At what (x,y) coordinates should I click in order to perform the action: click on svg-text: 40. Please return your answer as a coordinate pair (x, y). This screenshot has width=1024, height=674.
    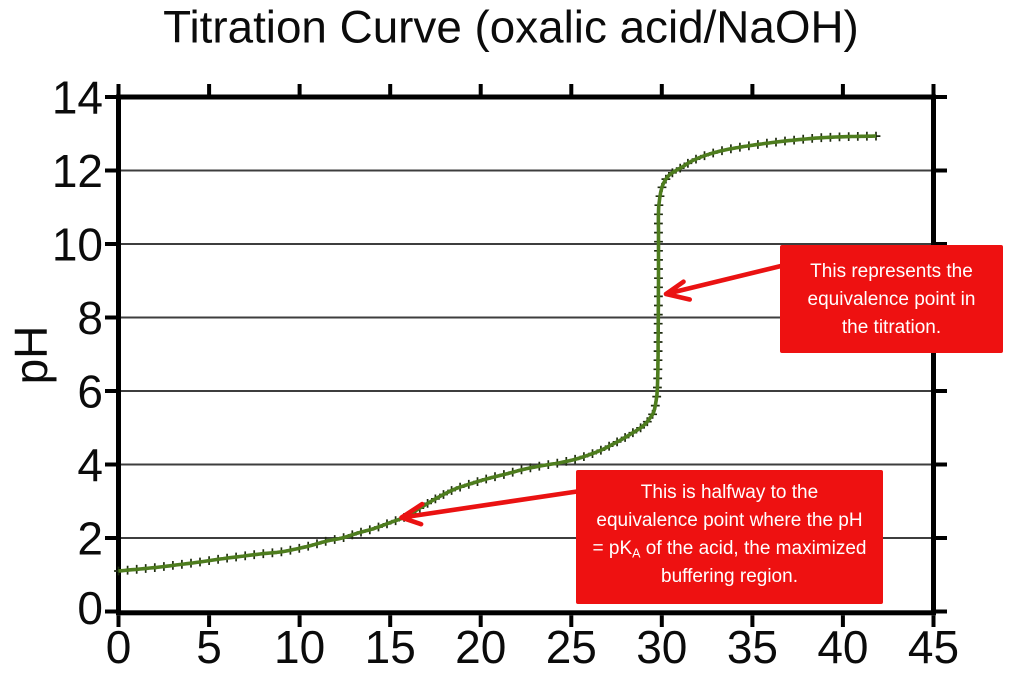
    Looking at the image, I should click on (842, 647).